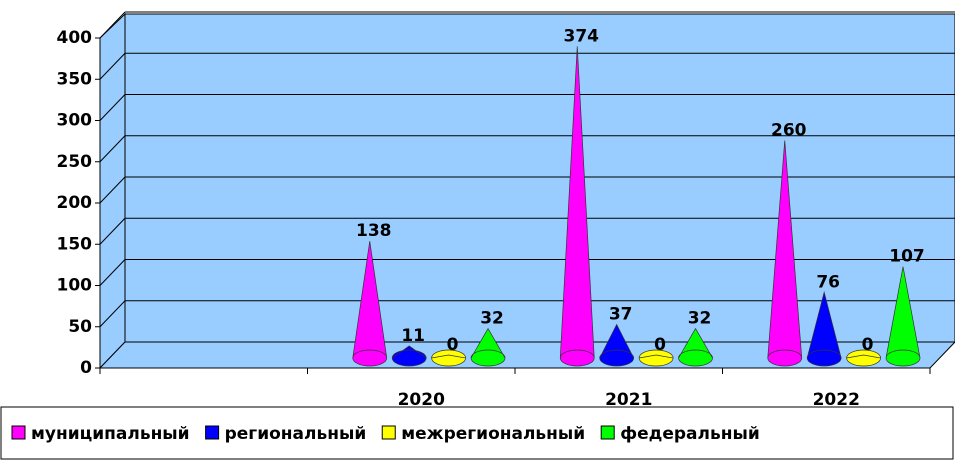 This screenshot has height=468, width=955. What do you see at coordinates (413, 336) in the screenshot?
I see `value-label: 11` at bounding box center [413, 336].